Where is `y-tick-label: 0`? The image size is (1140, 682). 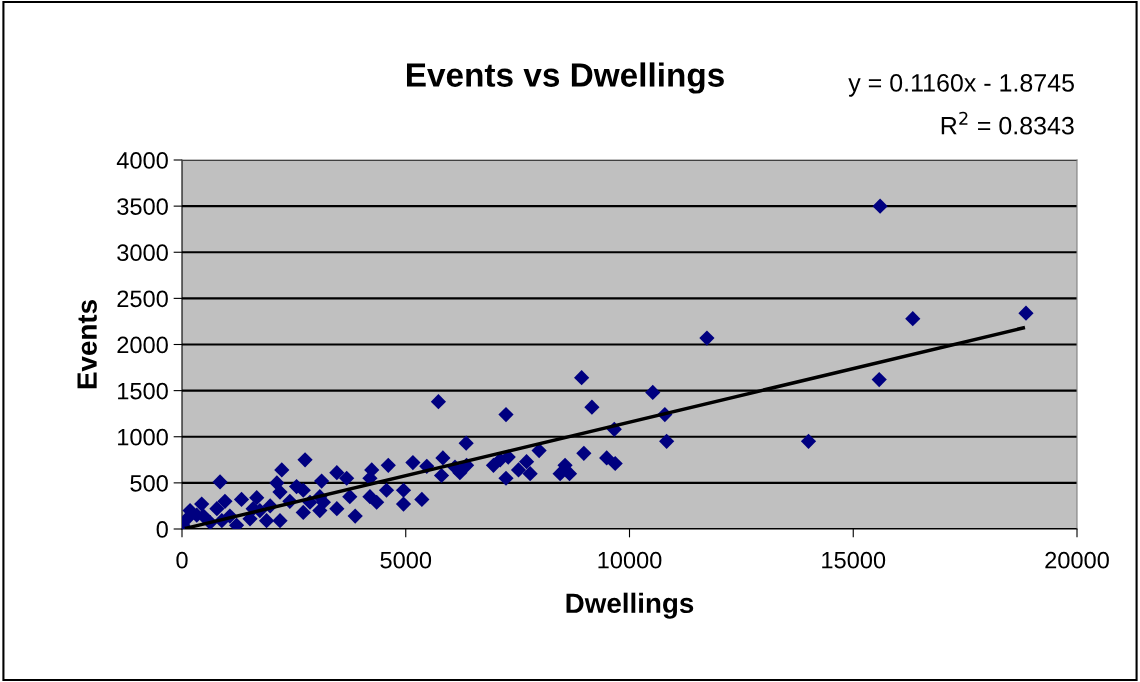 y-tick-label: 0 is located at coordinates (162, 529).